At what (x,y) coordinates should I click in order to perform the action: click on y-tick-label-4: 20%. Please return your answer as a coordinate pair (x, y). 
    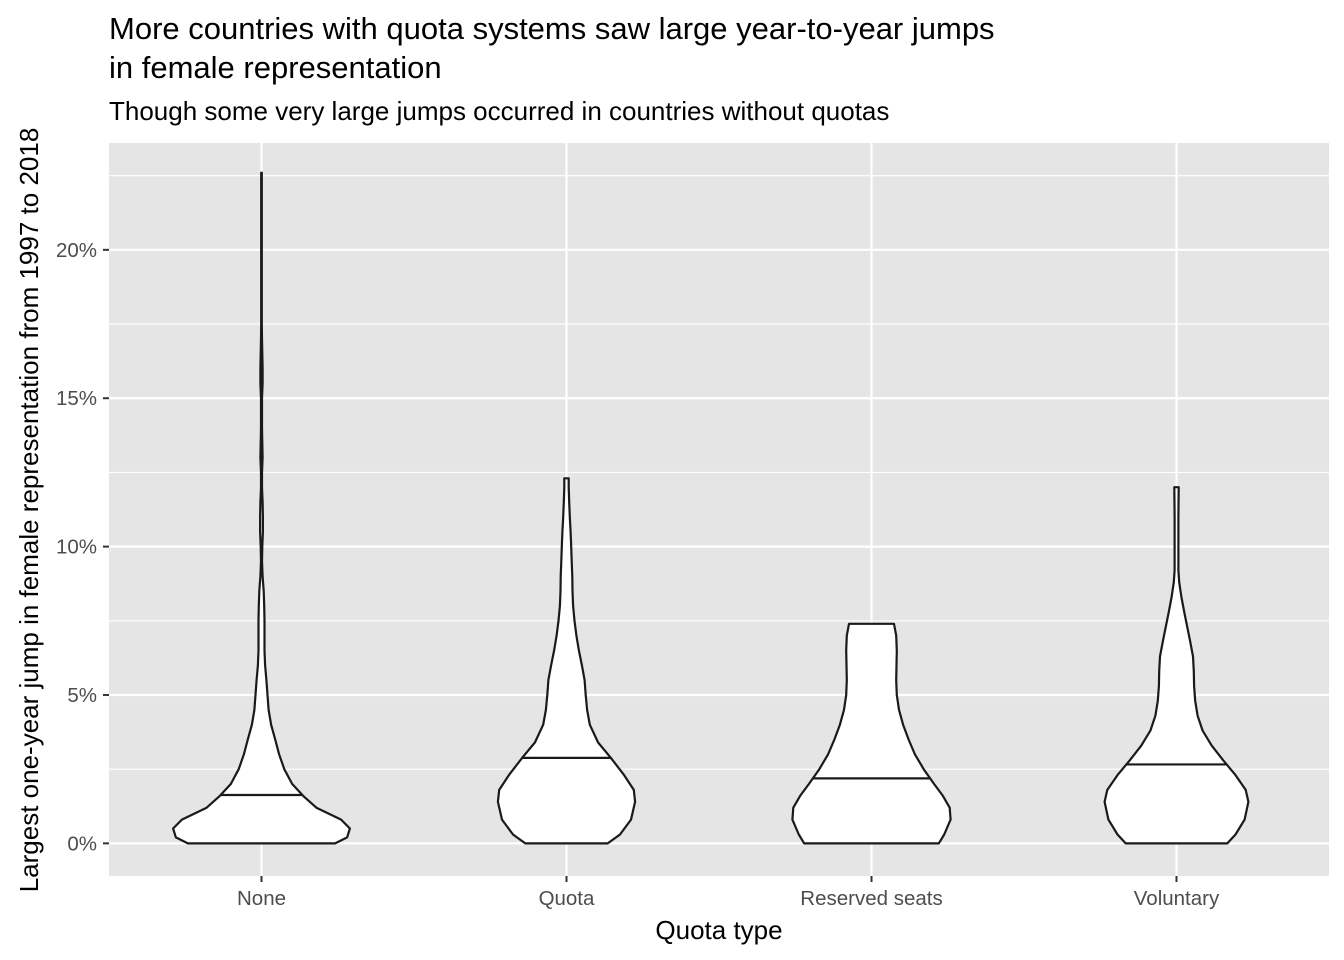
    Looking at the image, I should click on (76, 250).